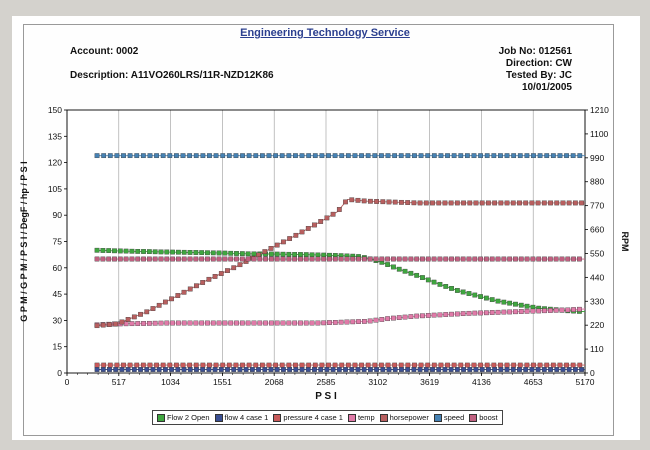 This screenshot has height=450, width=650. I want to click on legend-item: speed, so click(448, 417).